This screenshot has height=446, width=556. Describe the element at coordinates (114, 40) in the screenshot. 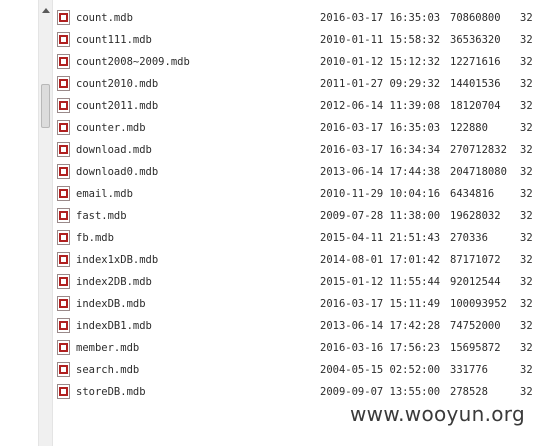

I see `file-name: count111.mdb` at that location.